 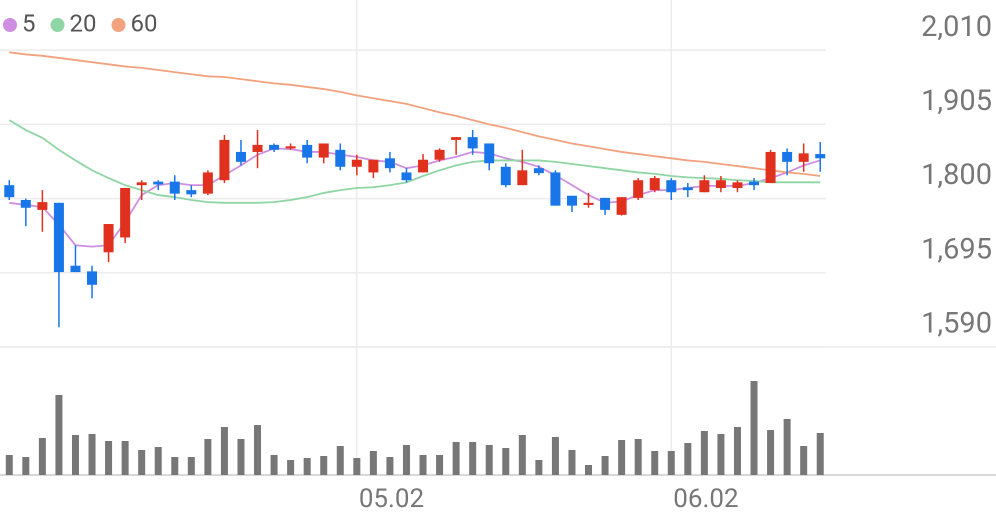 What do you see at coordinates (956, 249) in the screenshot?
I see `y-tick-label: 1,695` at bounding box center [956, 249].